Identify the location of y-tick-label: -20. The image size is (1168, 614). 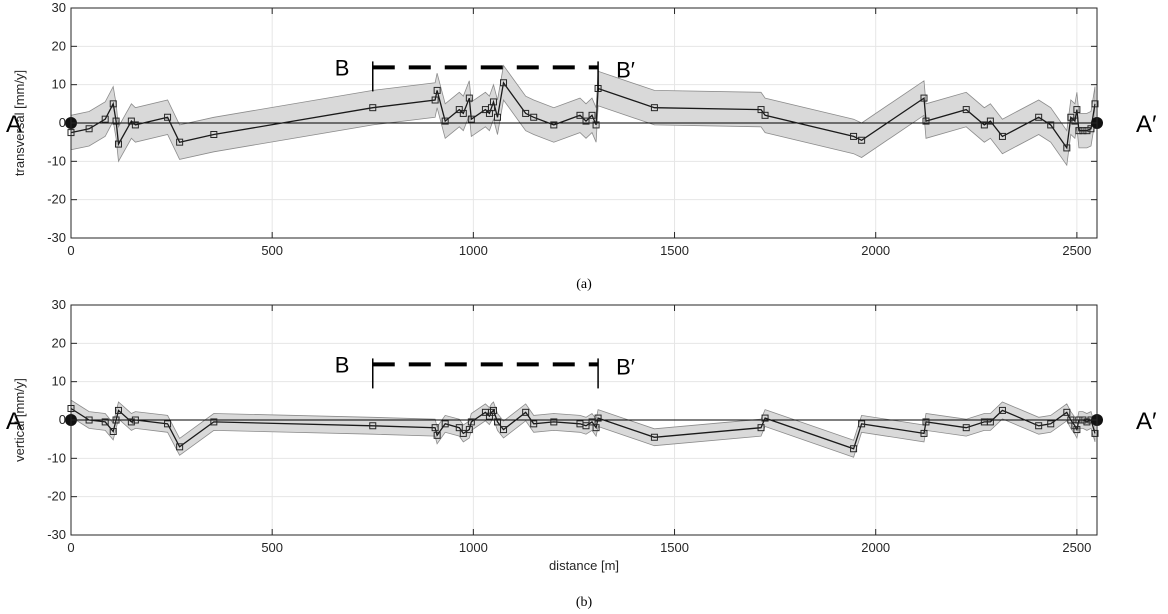
(56, 199).